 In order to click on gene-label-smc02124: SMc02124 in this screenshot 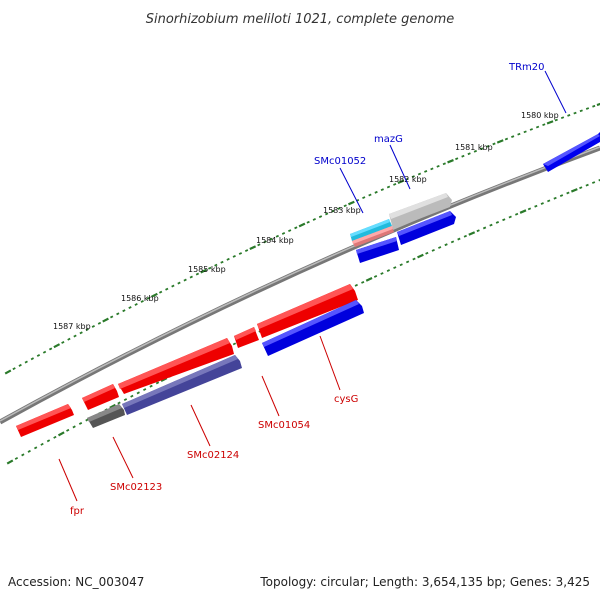, I will do `click(213, 455)`.